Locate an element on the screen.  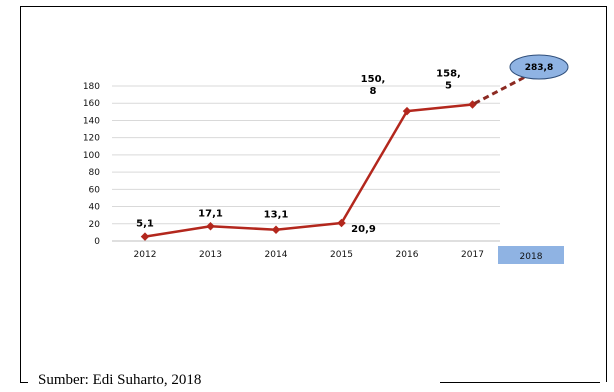
data-label: 17,1 is located at coordinates (210, 213).